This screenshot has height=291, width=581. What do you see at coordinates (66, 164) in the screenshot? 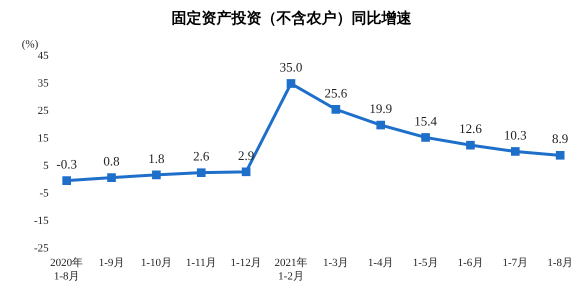
I see `data-label: -0.3` at bounding box center [66, 164].